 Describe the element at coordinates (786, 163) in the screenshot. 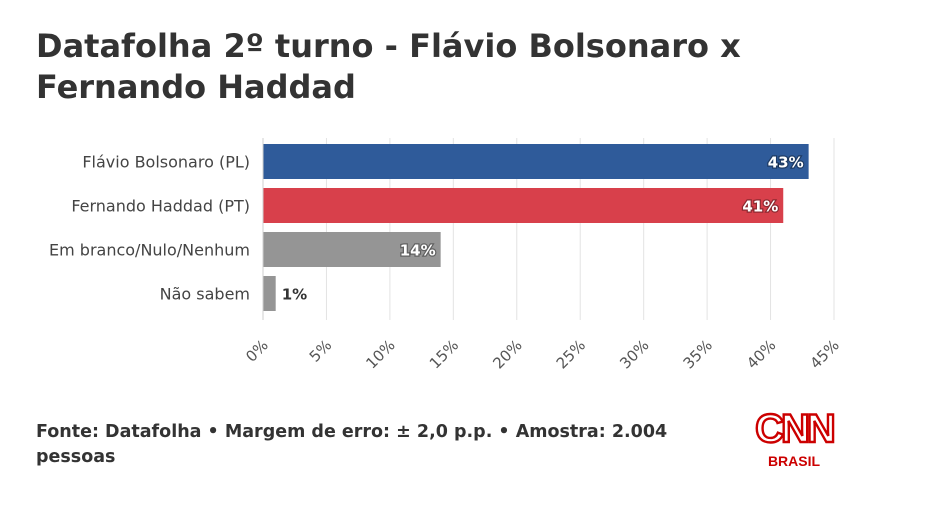

I see `data-label: 43%` at that location.